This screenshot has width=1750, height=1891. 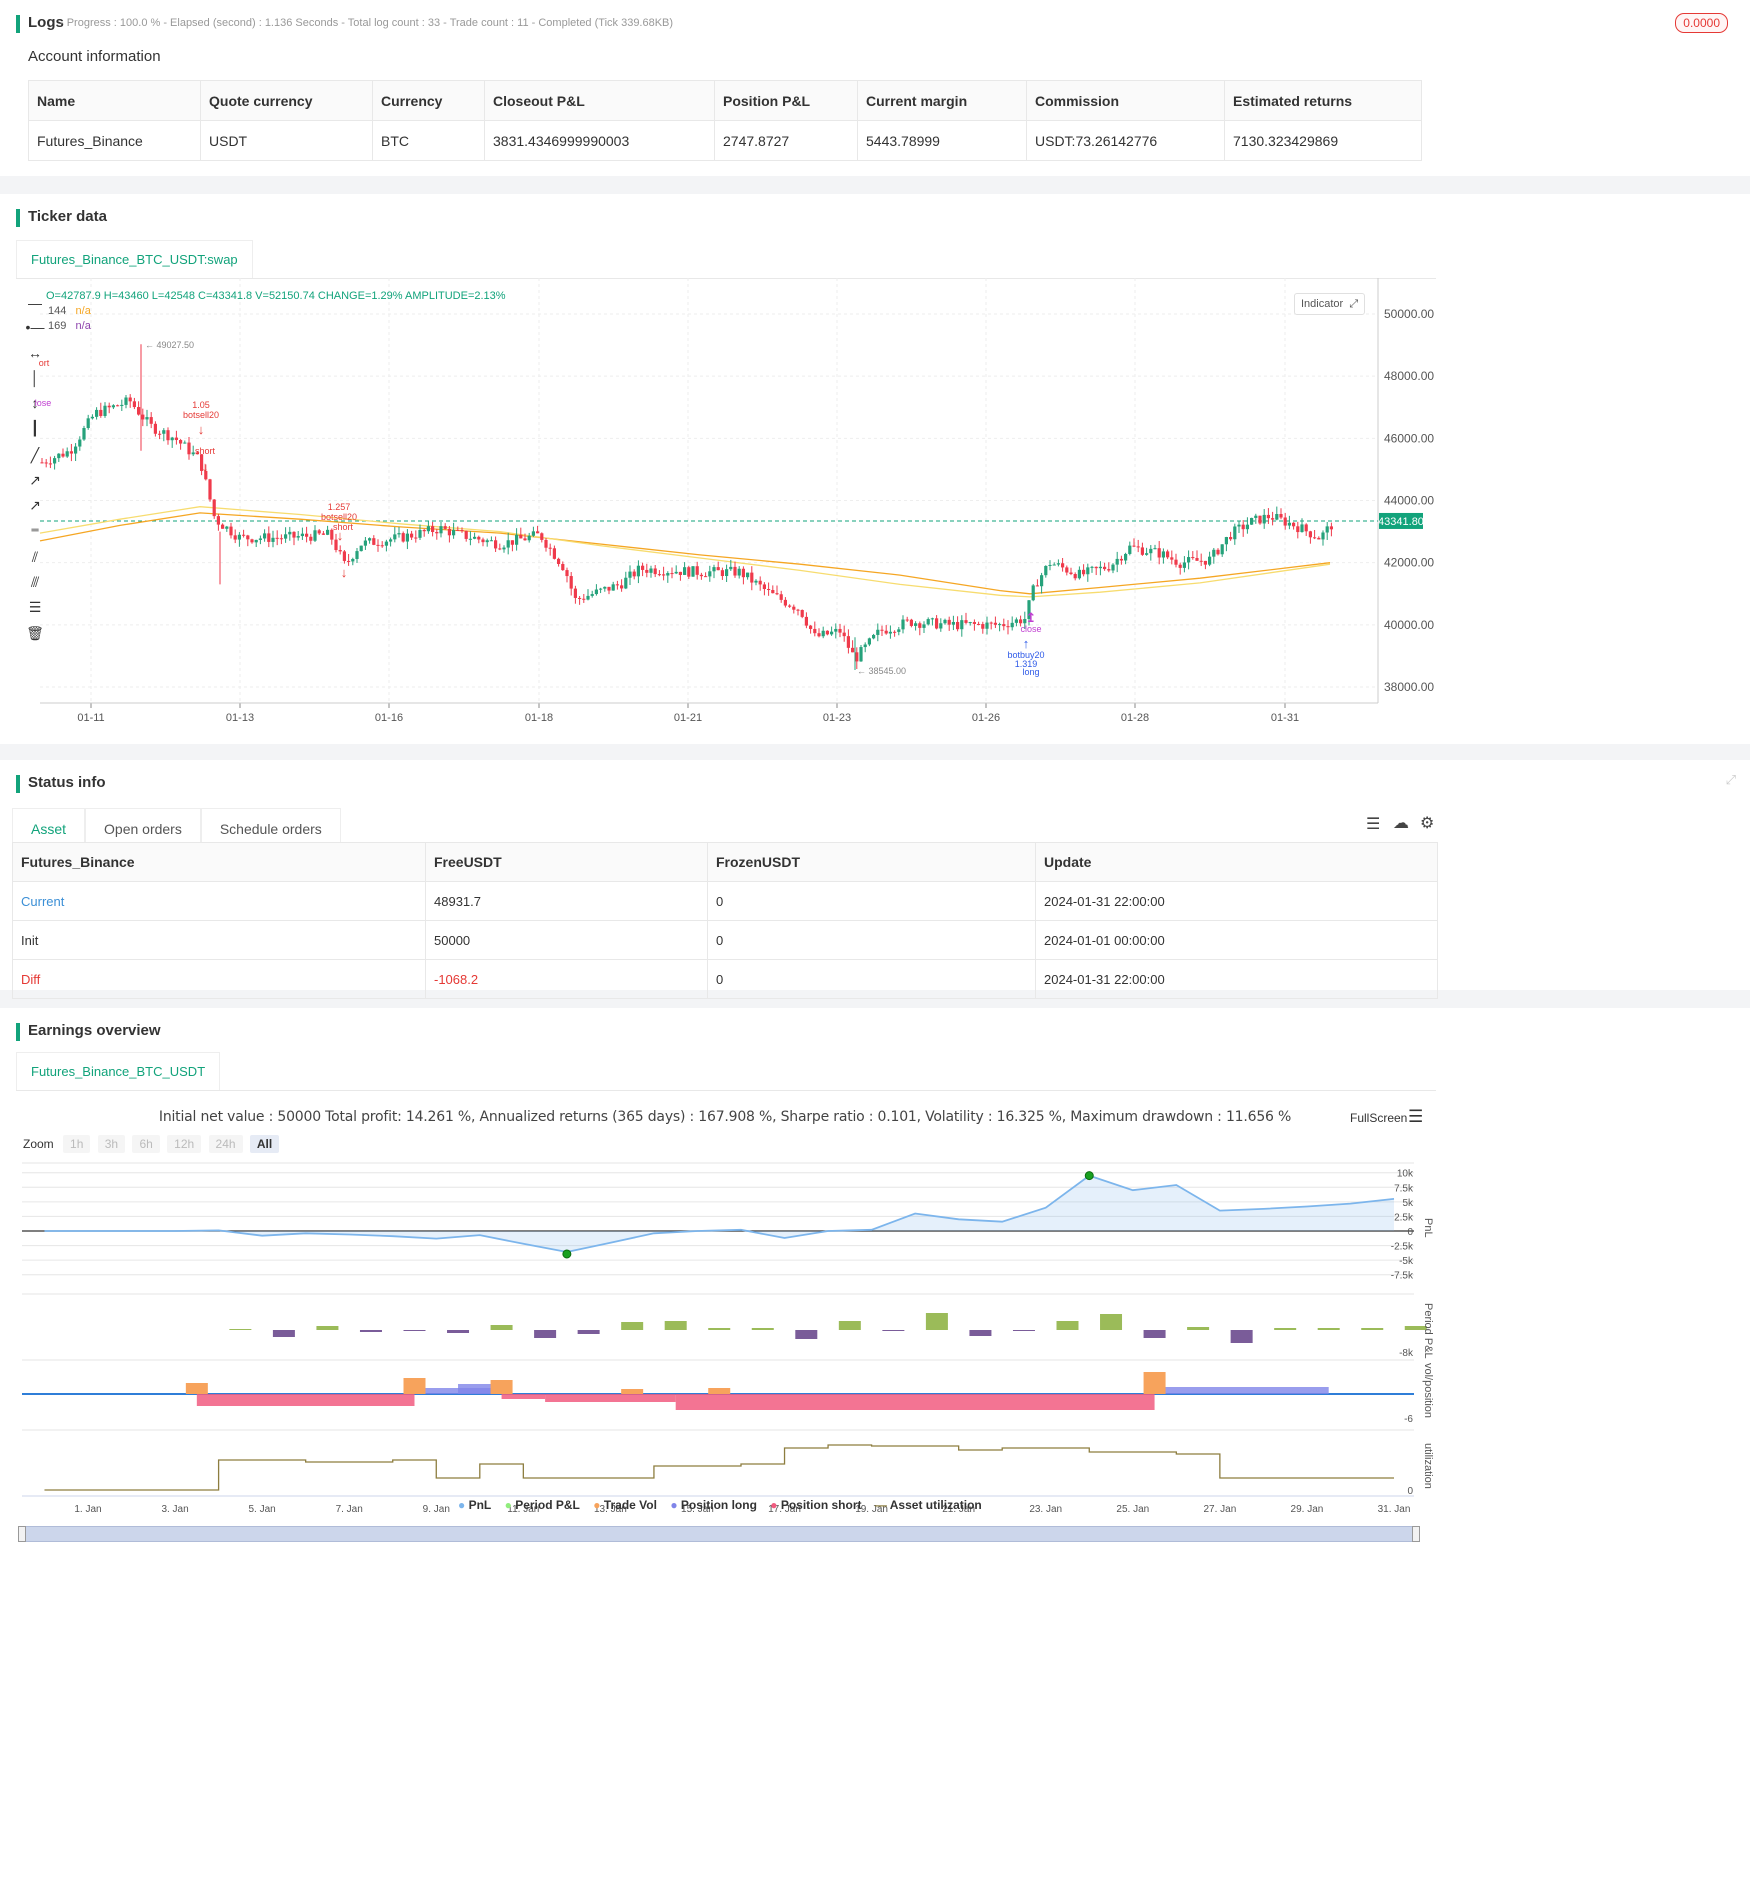 I want to click on vertical-ray-tool-icon: ↕, so click(x=35, y=403).